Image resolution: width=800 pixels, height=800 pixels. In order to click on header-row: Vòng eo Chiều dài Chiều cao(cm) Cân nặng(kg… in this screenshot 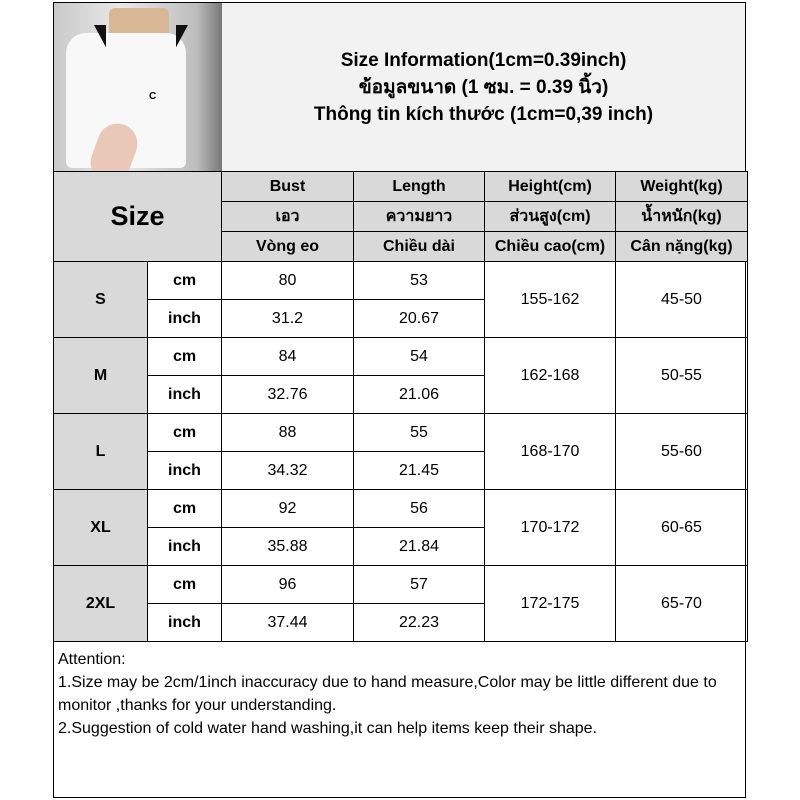, I will do `click(401, 246)`.